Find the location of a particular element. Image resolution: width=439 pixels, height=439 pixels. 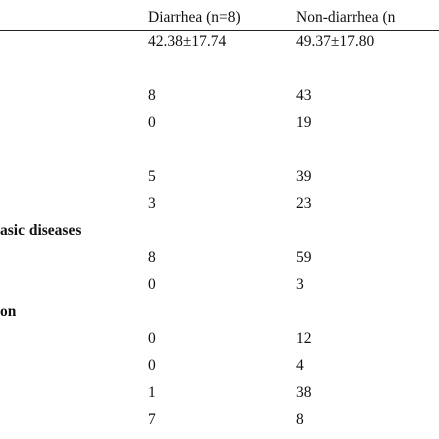

table-cell: 38 is located at coordinates (304, 392).